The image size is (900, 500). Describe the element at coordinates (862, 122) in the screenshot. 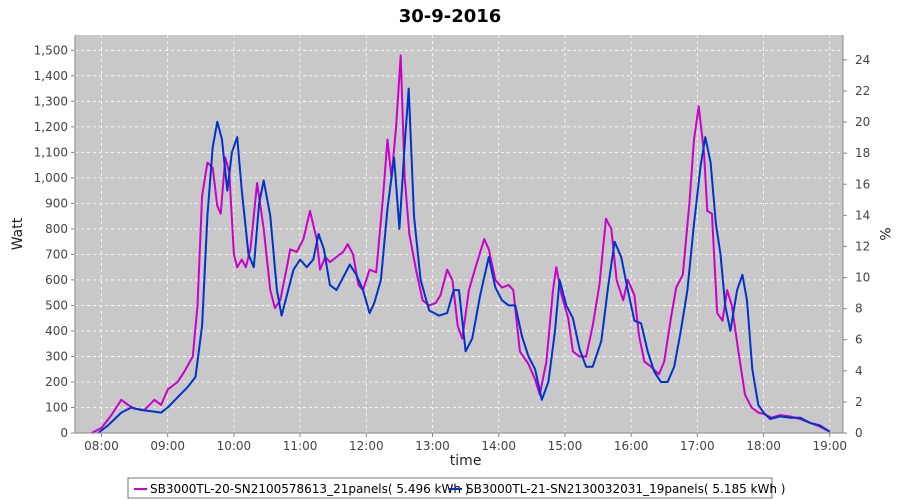

I see `y2-tick-label: 20` at that location.